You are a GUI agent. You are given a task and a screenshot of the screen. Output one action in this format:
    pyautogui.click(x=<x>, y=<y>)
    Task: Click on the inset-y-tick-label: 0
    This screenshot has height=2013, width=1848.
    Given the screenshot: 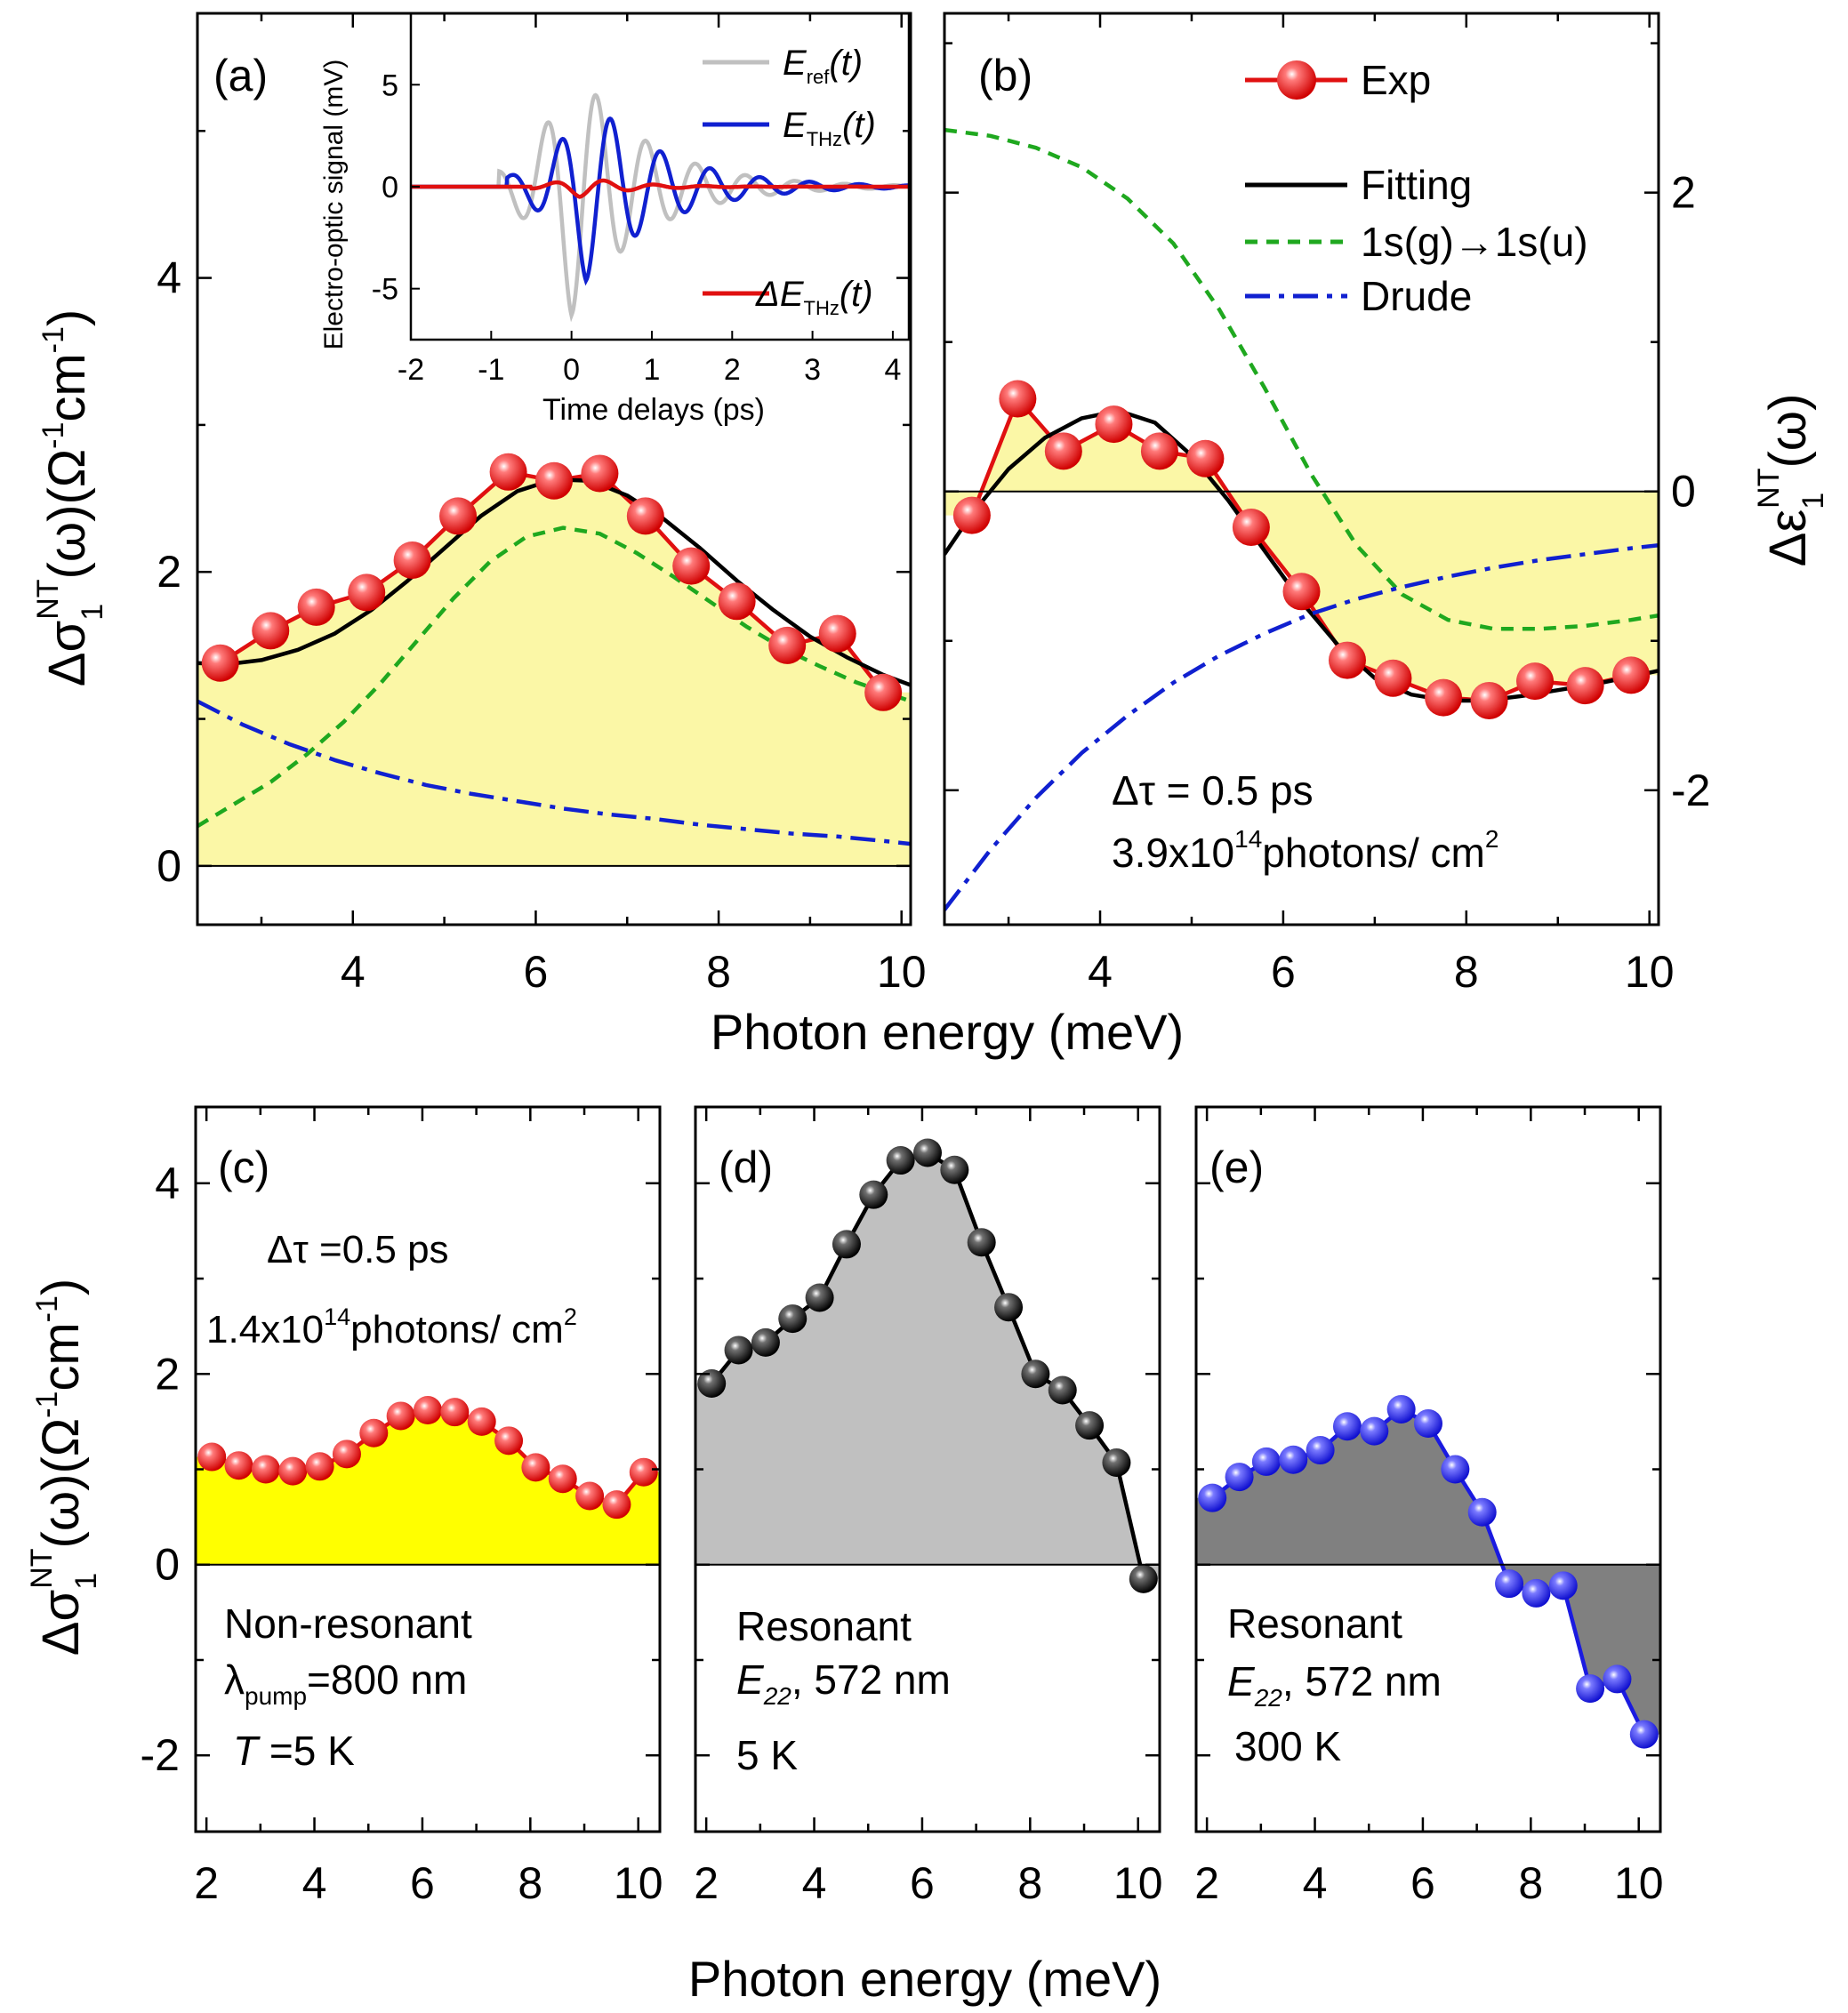 What is the action you would take?
    pyautogui.click(x=390, y=188)
    